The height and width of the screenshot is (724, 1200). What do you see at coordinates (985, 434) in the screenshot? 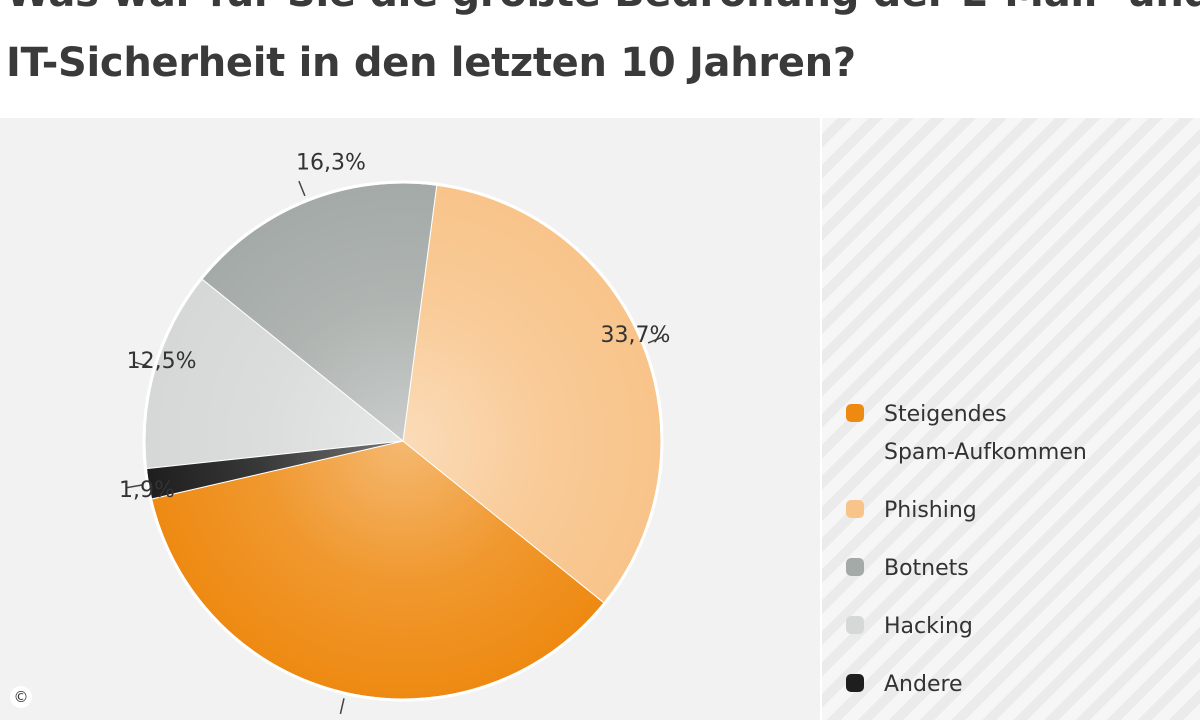
I see `legend-label-1: Steigendes Spam-Aufkommen` at bounding box center [985, 434].